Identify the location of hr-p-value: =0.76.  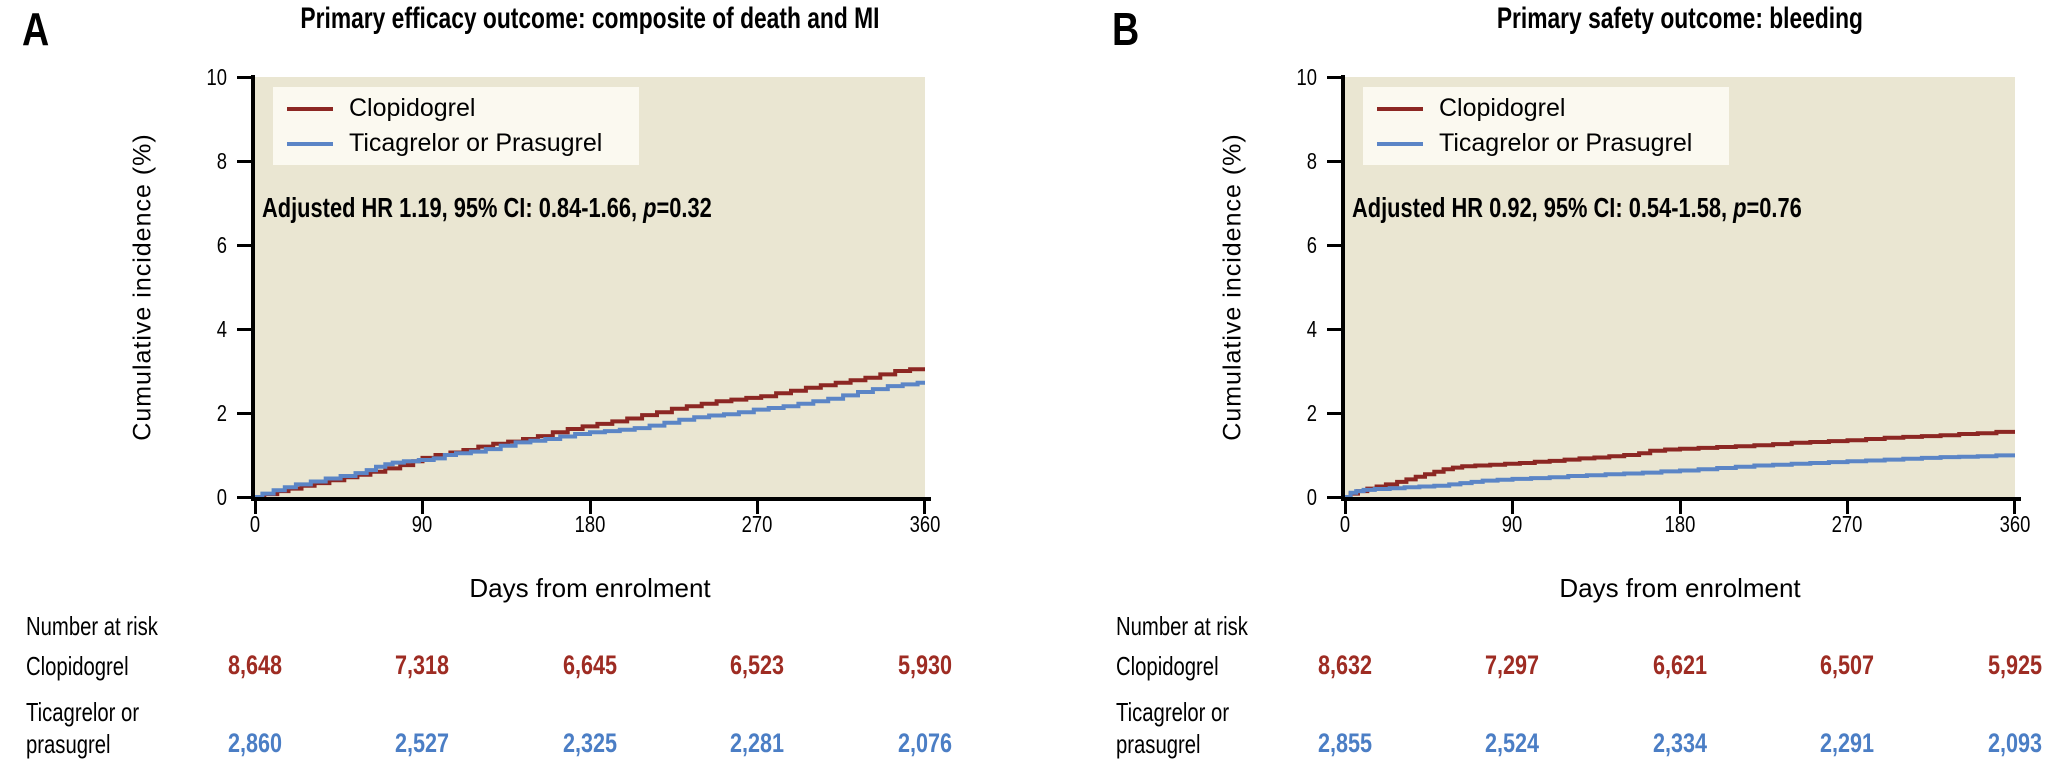
(1774, 207).